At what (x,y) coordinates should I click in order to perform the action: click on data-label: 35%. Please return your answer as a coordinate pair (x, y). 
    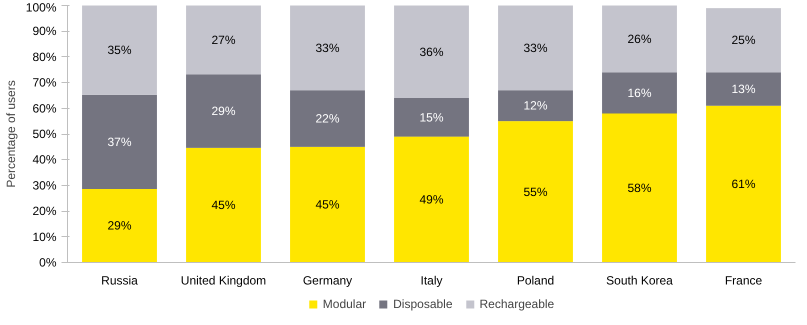
    Looking at the image, I should click on (119, 50).